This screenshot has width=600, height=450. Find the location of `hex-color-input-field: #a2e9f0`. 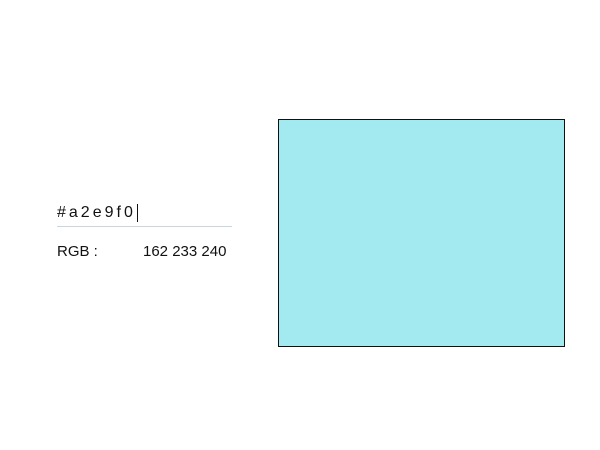

hex-color-input-field: #a2e9f0 is located at coordinates (144, 214).